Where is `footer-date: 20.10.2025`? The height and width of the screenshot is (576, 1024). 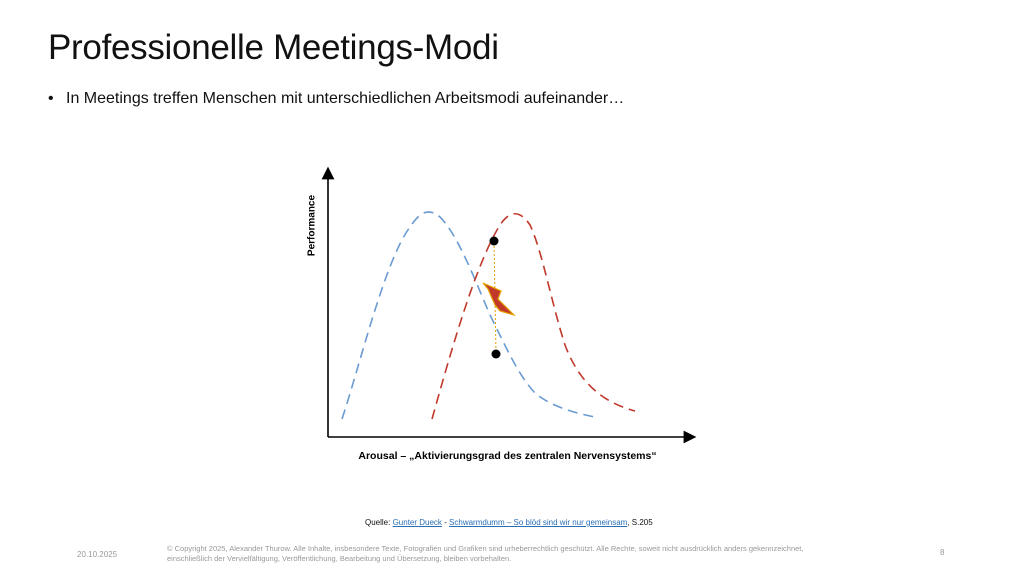 footer-date: 20.10.2025 is located at coordinates (97, 554).